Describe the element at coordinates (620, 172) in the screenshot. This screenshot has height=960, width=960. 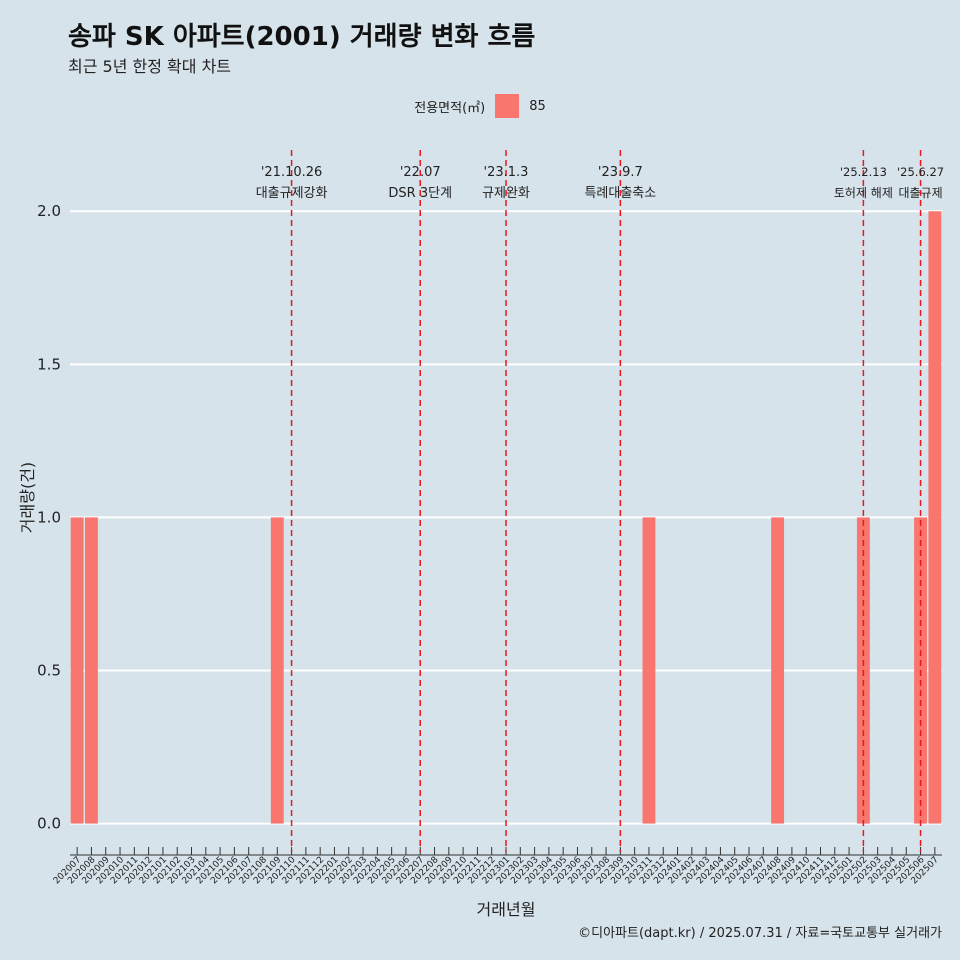
I see `annotation-date: '23.9.7` at that location.